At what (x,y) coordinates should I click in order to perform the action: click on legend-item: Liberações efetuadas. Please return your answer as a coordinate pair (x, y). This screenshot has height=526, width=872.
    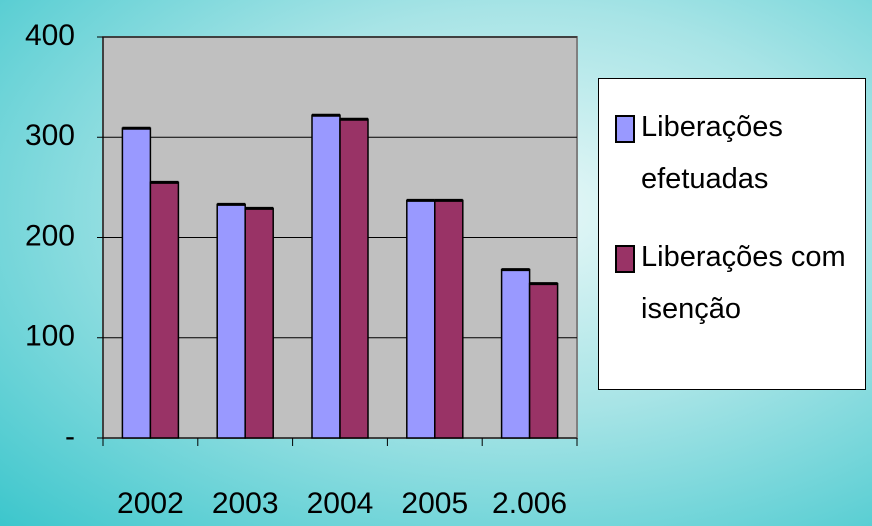
    Looking at the image, I should click on (737, 153).